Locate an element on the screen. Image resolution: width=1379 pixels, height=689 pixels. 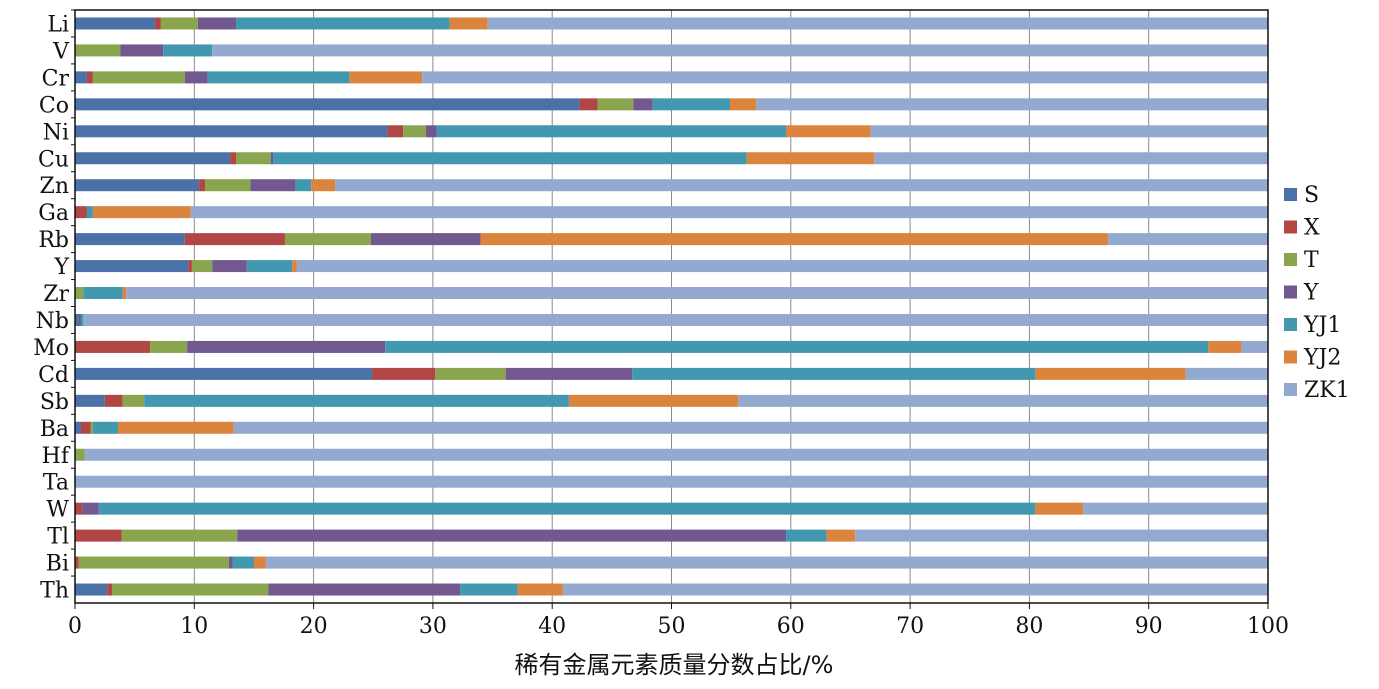
bar-tl-yj2 is located at coordinates (841, 535).